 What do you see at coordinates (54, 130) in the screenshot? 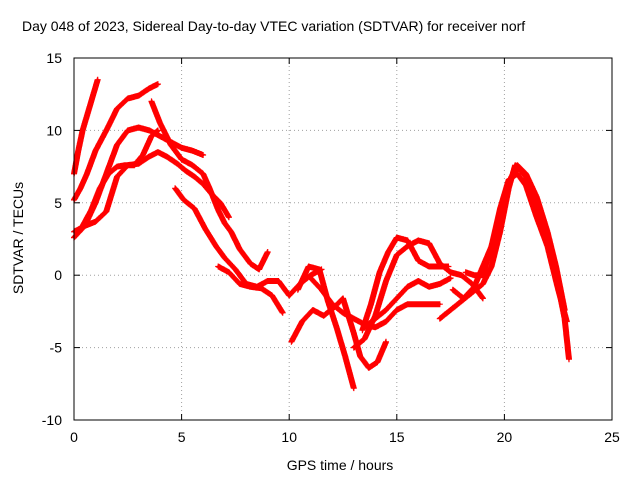
I see `y-tick-label: 10` at bounding box center [54, 130].